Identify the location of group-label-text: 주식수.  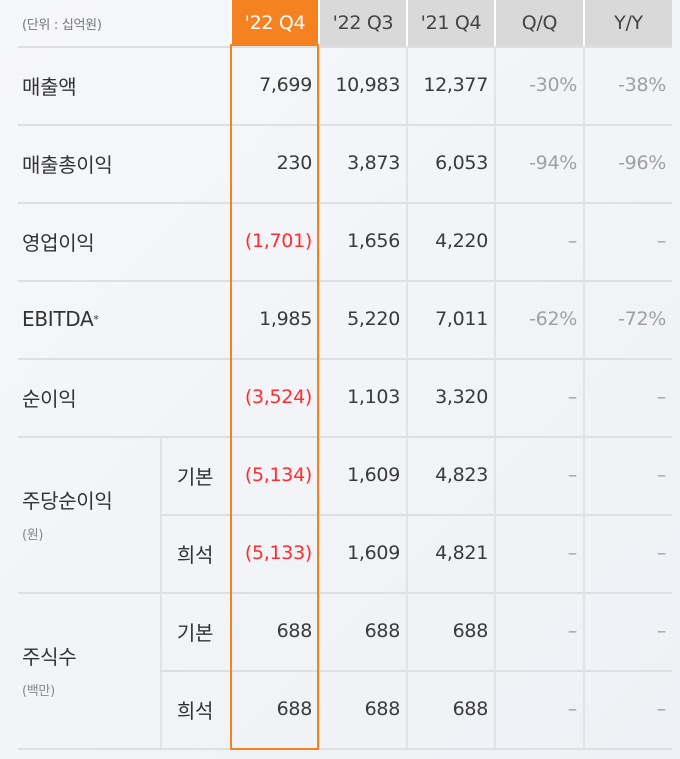
(49, 657).